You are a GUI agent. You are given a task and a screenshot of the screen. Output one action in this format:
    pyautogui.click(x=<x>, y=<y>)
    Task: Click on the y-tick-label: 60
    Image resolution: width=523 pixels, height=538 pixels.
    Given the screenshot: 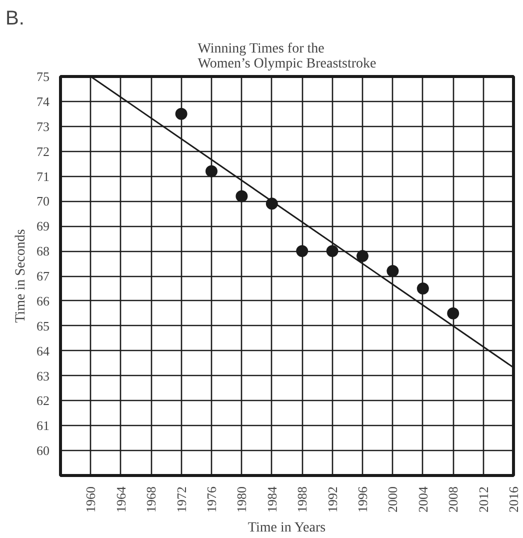 What is the action you would take?
    pyautogui.click(x=43, y=450)
    